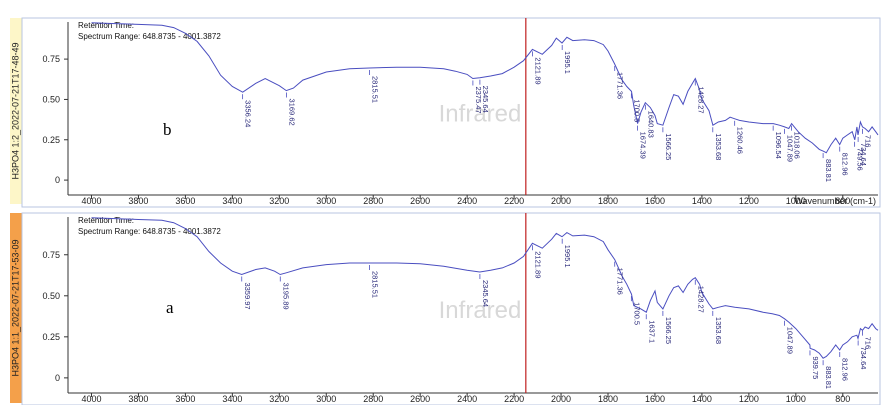 Image resolution: width=884 pixels, height=405 pixels. Describe the element at coordinates (291, 112) in the screenshot. I see `peak-label: 3169.62` at that location.